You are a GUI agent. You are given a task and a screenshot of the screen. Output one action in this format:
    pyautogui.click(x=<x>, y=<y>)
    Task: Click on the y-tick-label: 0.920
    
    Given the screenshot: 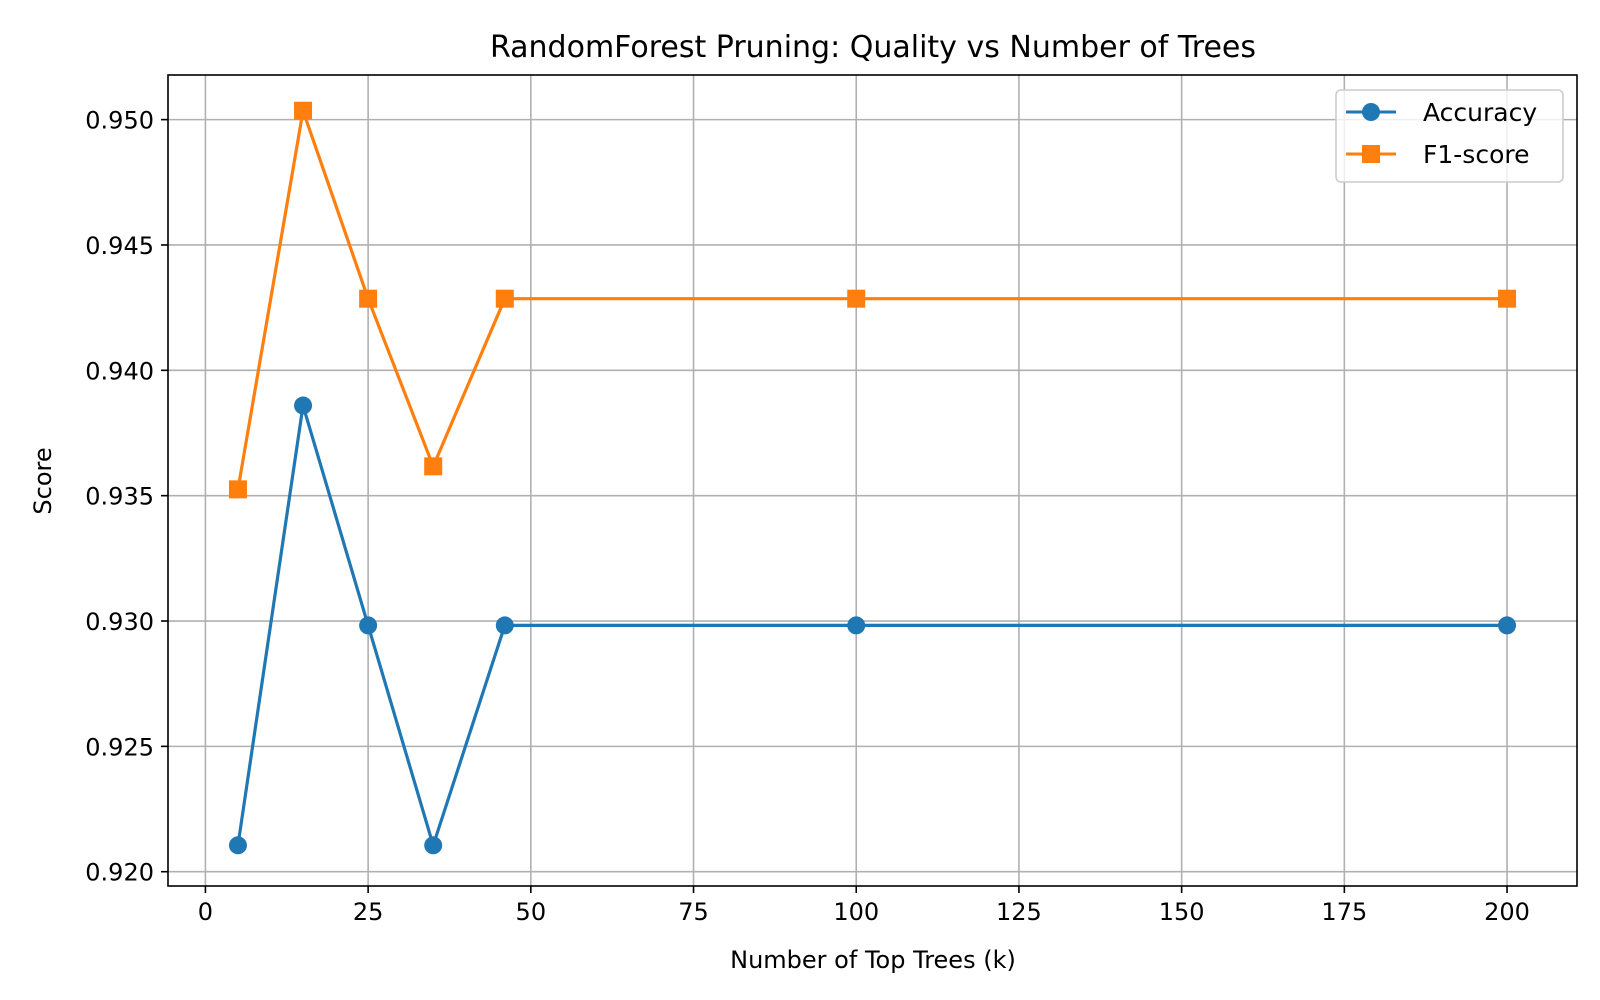 What is the action you would take?
    pyautogui.click(x=119, y=873)
    